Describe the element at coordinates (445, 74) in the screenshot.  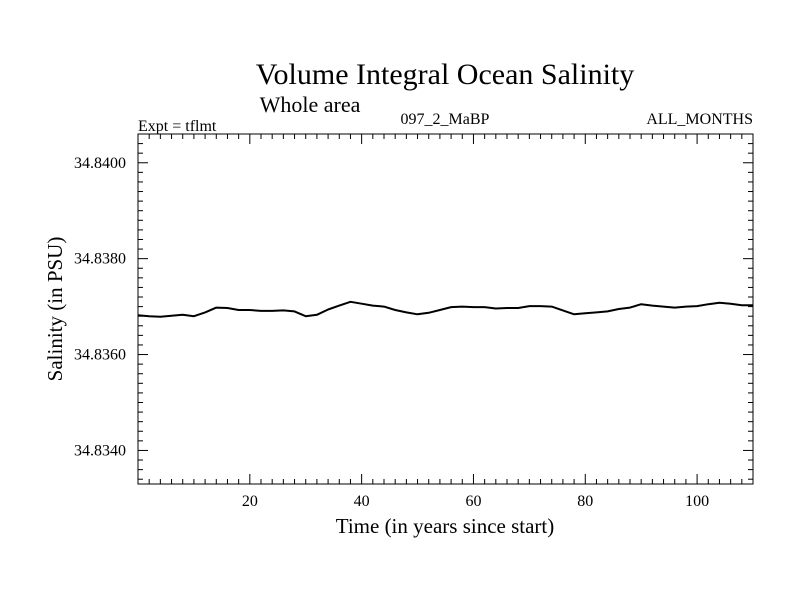
I see `chart-title: Volume Integral Ocean Salinity` at that location.